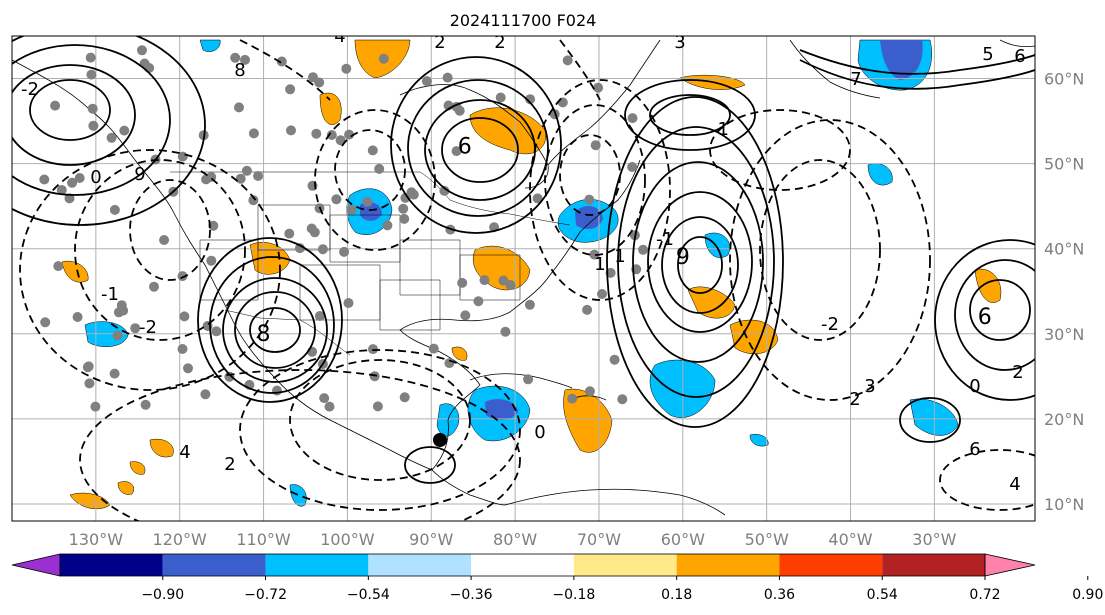 This screenshot has width=1105, height=615. Describe the element at coordinates (683, 257) in the screenshot. I see `high-center-label: 9` at that location.